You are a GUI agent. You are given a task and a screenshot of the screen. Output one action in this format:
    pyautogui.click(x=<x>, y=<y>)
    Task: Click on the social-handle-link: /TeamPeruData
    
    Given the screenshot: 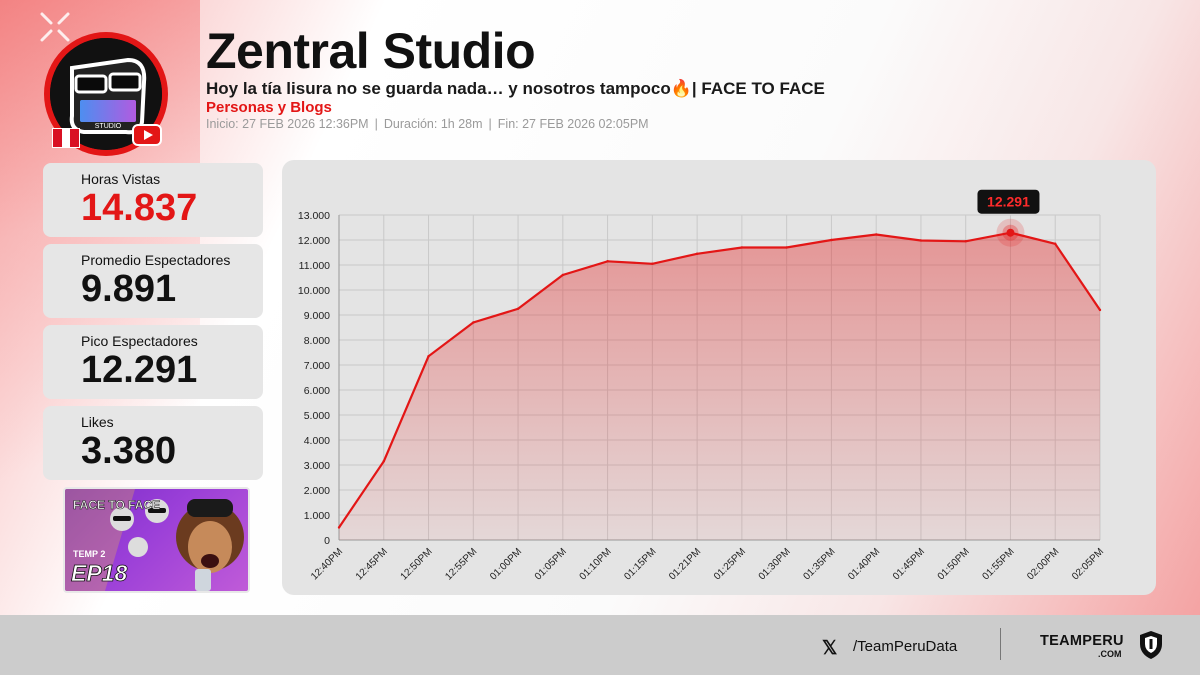 What is the action you would take?
    pyautogui.click(x=905, y=646)
    